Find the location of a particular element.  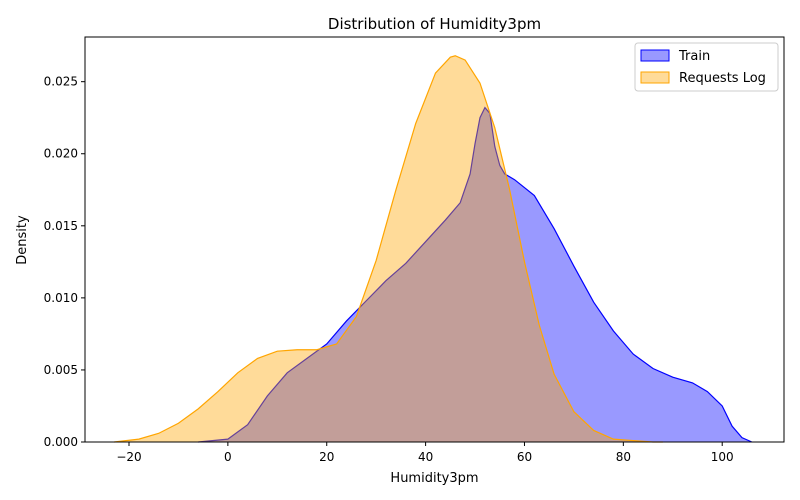

y-tick-label: 0.005 is located at coordinates (61, 370).